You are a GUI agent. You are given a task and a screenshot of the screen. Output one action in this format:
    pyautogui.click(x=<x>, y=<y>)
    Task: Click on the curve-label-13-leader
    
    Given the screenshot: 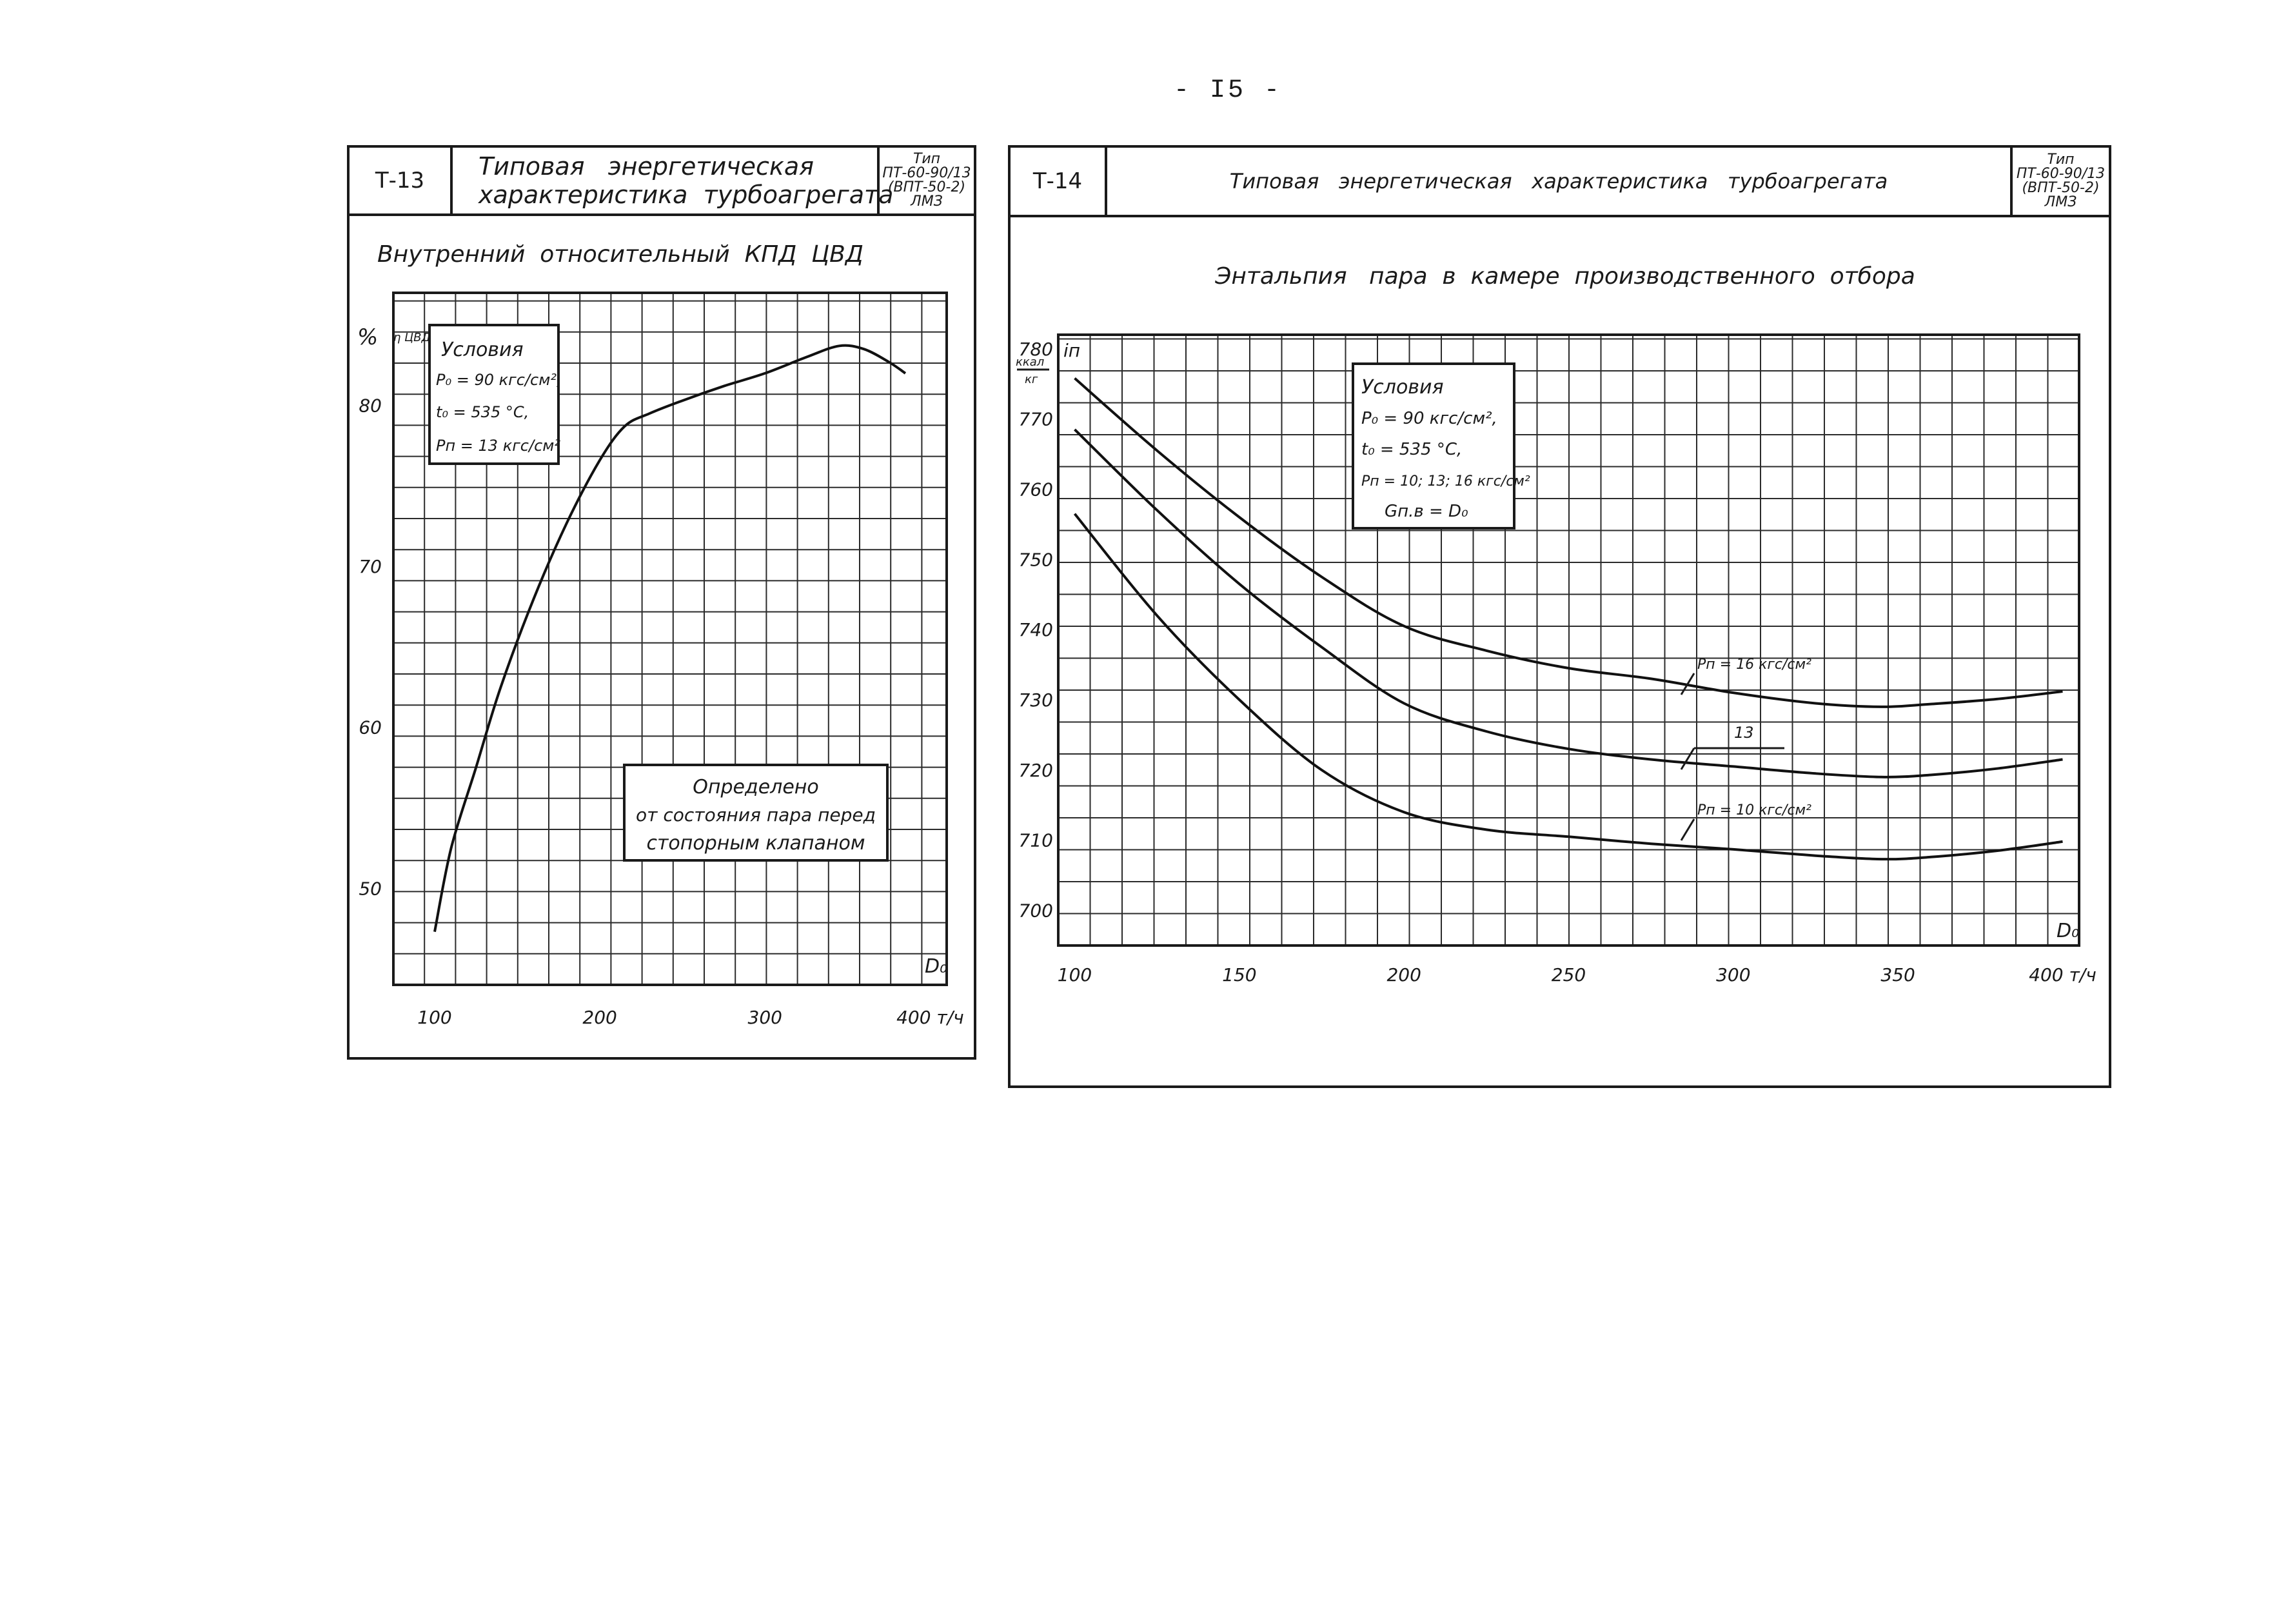 What is the action you would take?
    pyautogui.click(x=1688, y=759)
    